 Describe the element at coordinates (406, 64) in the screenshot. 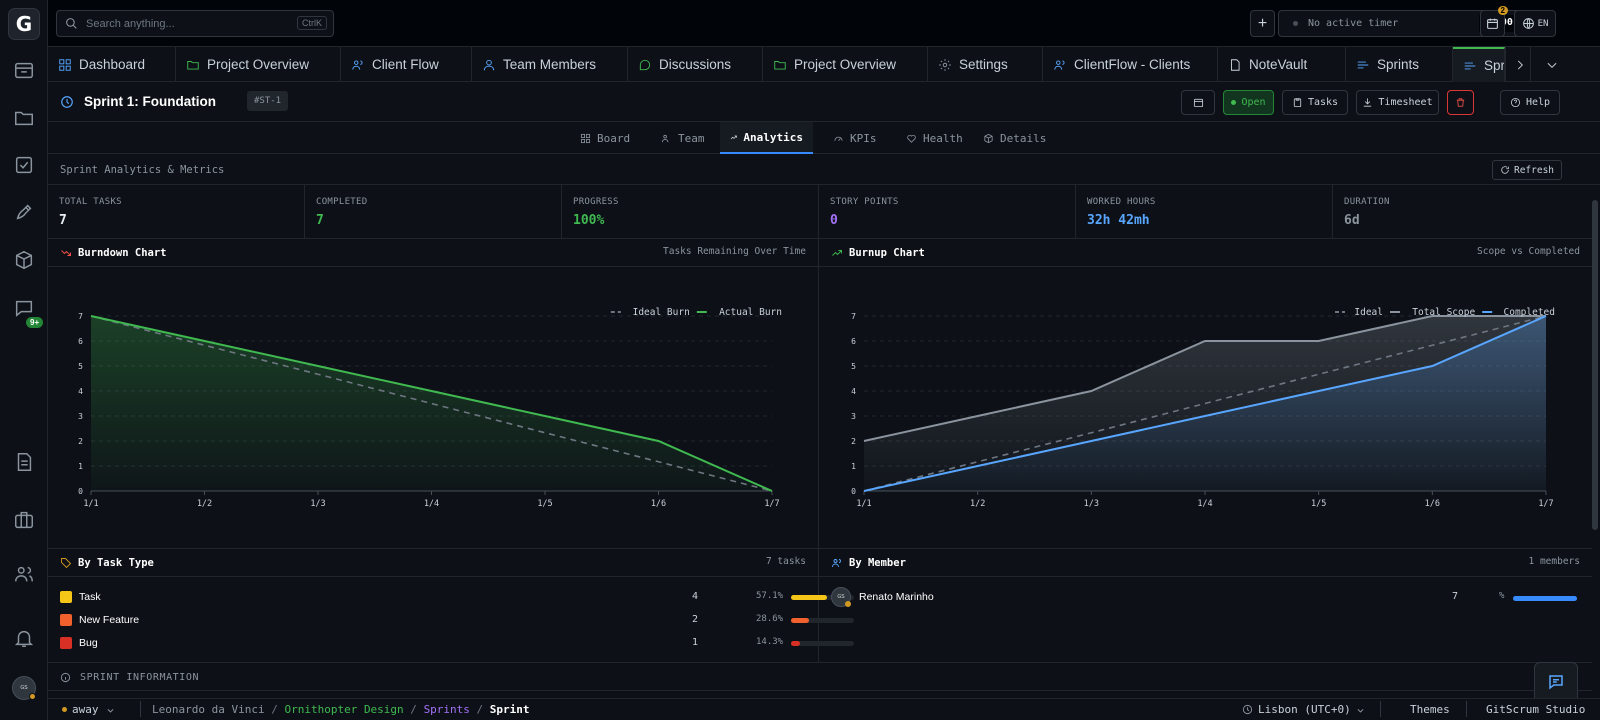

I see `tab-client-flow: Client Flow` at that location.